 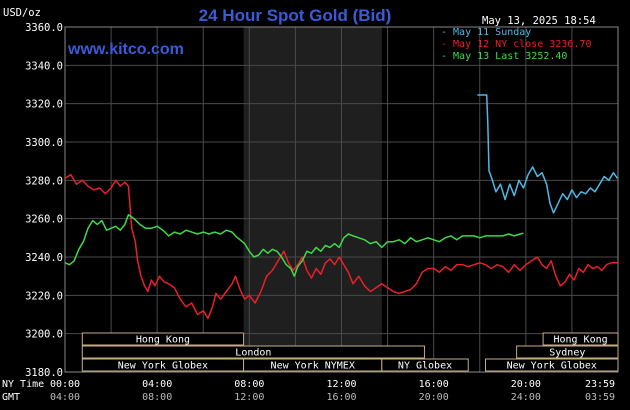 I want to click on session-box: New York NYMEX, so click(x=313, y=365).